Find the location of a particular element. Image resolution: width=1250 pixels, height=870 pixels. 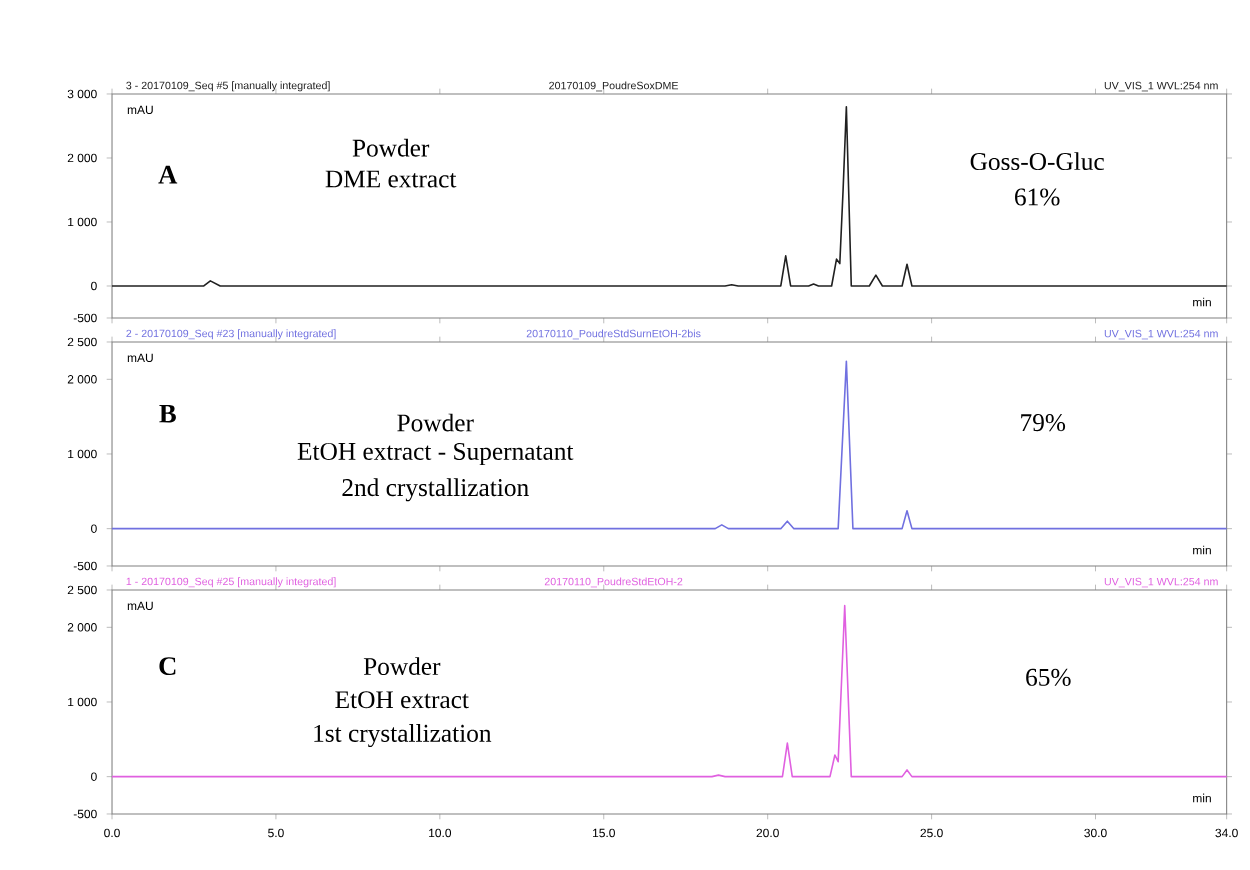

text: C is located at coordinates (167, 666).